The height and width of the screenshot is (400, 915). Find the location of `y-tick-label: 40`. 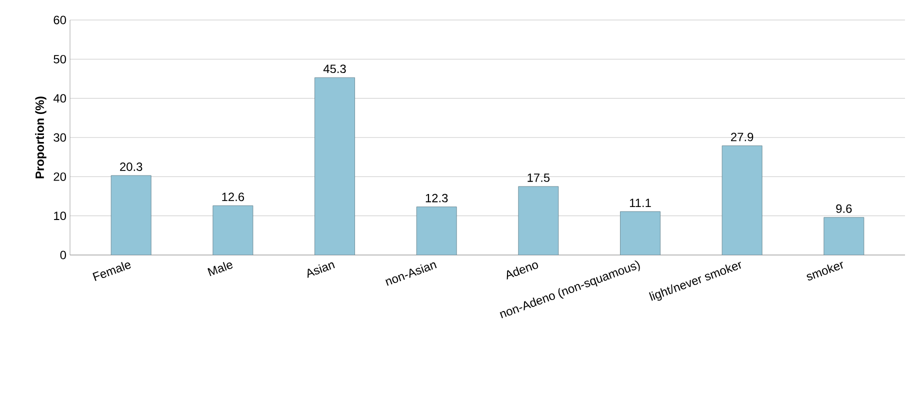

y-tick-label: 40 is located at coordinates (59, 98).